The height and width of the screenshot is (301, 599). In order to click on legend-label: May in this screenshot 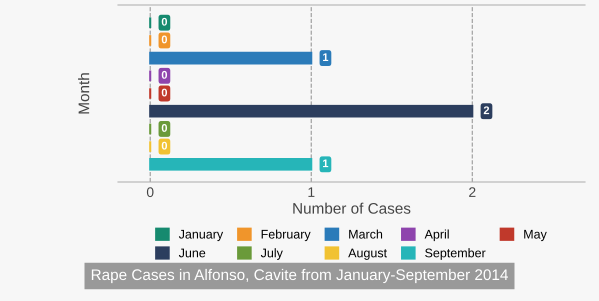, I will do `click(535, 236)`.